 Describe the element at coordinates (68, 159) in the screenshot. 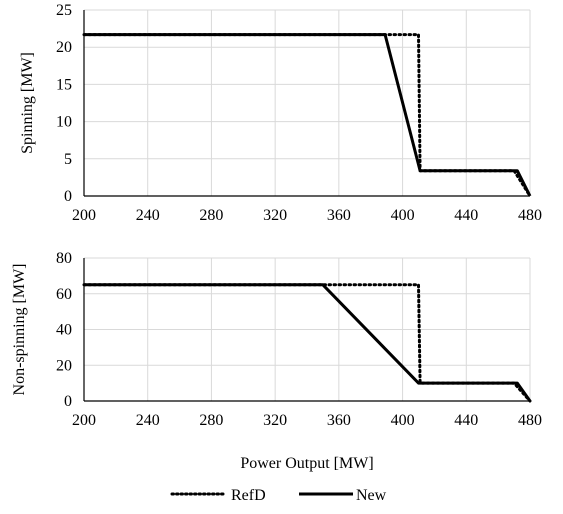

I see `spinning-y-tick-label: 5` at that location.